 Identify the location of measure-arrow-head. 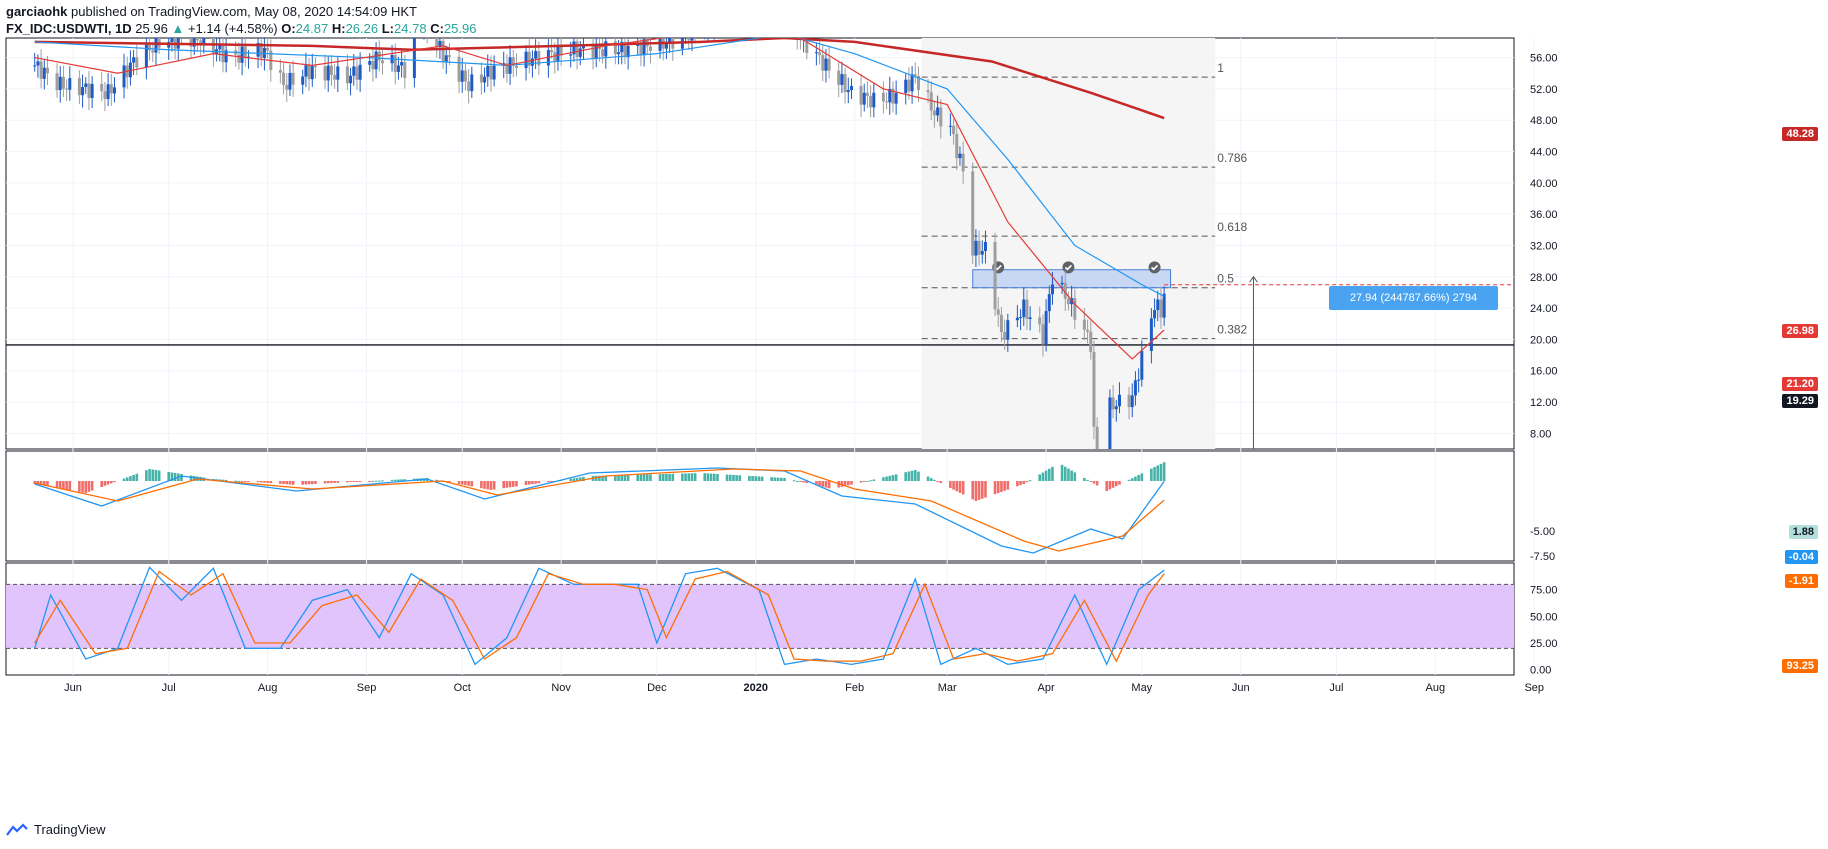
(1253, 279).